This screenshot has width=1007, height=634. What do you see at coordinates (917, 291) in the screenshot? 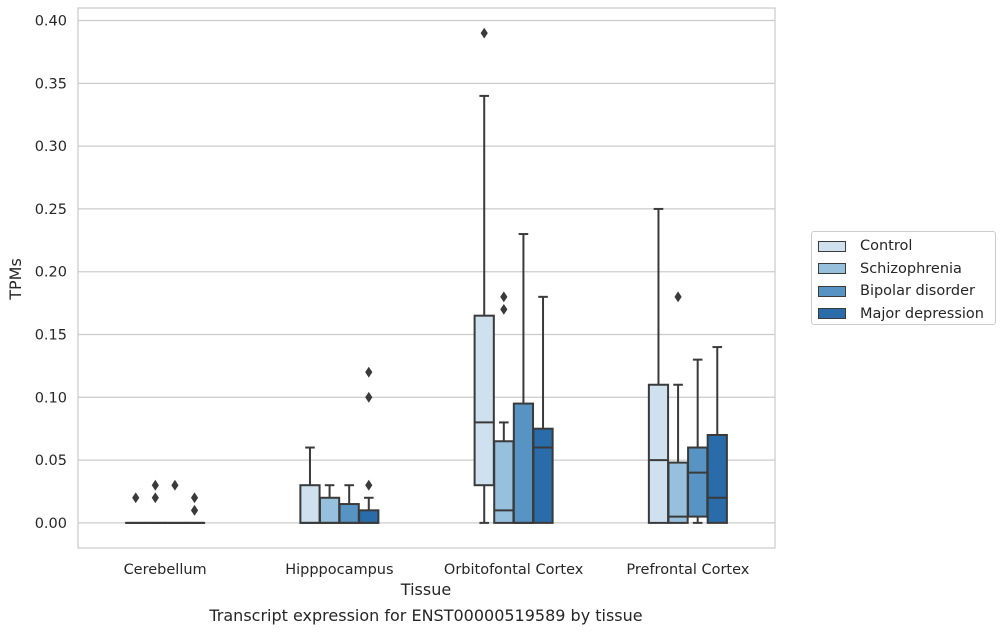
I see `legend-label: Bipolar disorder` at bounding box center [917, 291].